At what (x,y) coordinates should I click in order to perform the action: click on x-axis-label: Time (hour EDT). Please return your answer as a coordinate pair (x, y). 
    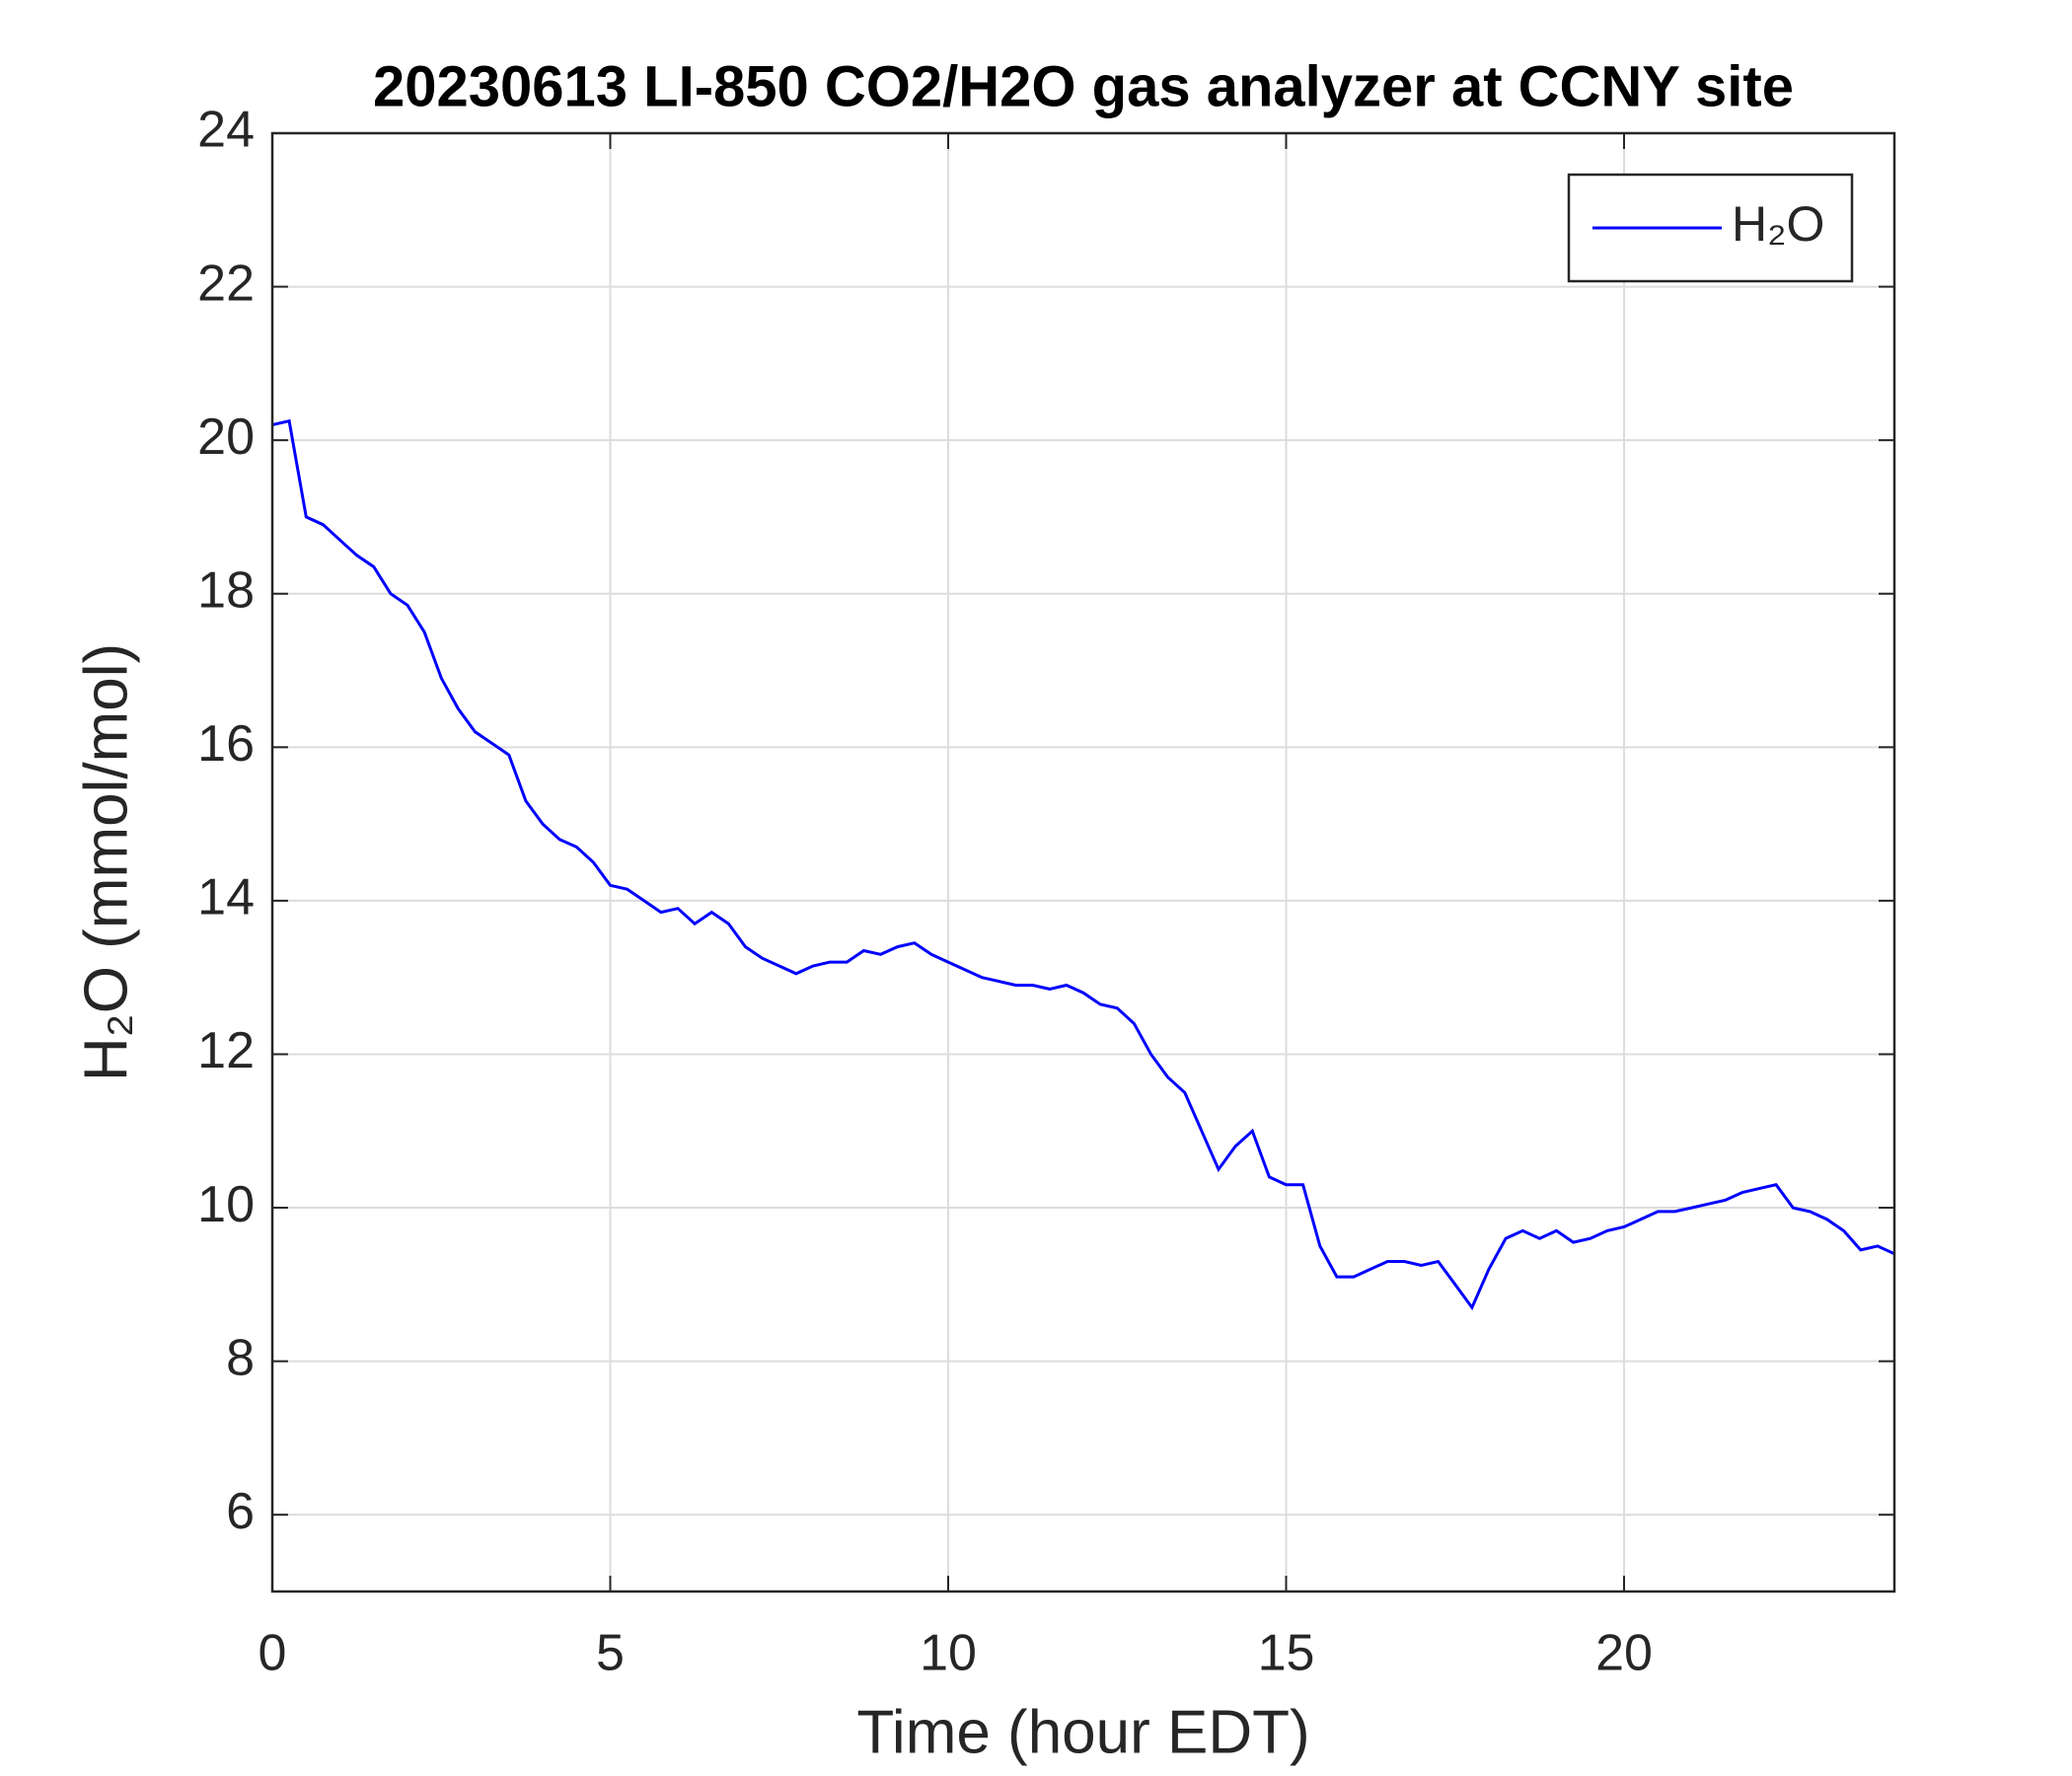
    Looking at the image, I should click on (1083, 1732).